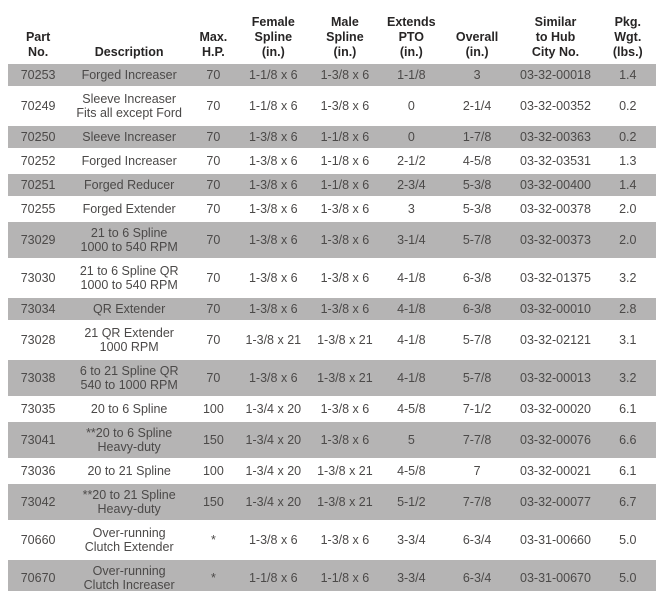  What do you see at coordinates (555, 502) in the screenshot?
I see `cell-hub-city-no: 03-32-00077` at bounding box center [555, 502].